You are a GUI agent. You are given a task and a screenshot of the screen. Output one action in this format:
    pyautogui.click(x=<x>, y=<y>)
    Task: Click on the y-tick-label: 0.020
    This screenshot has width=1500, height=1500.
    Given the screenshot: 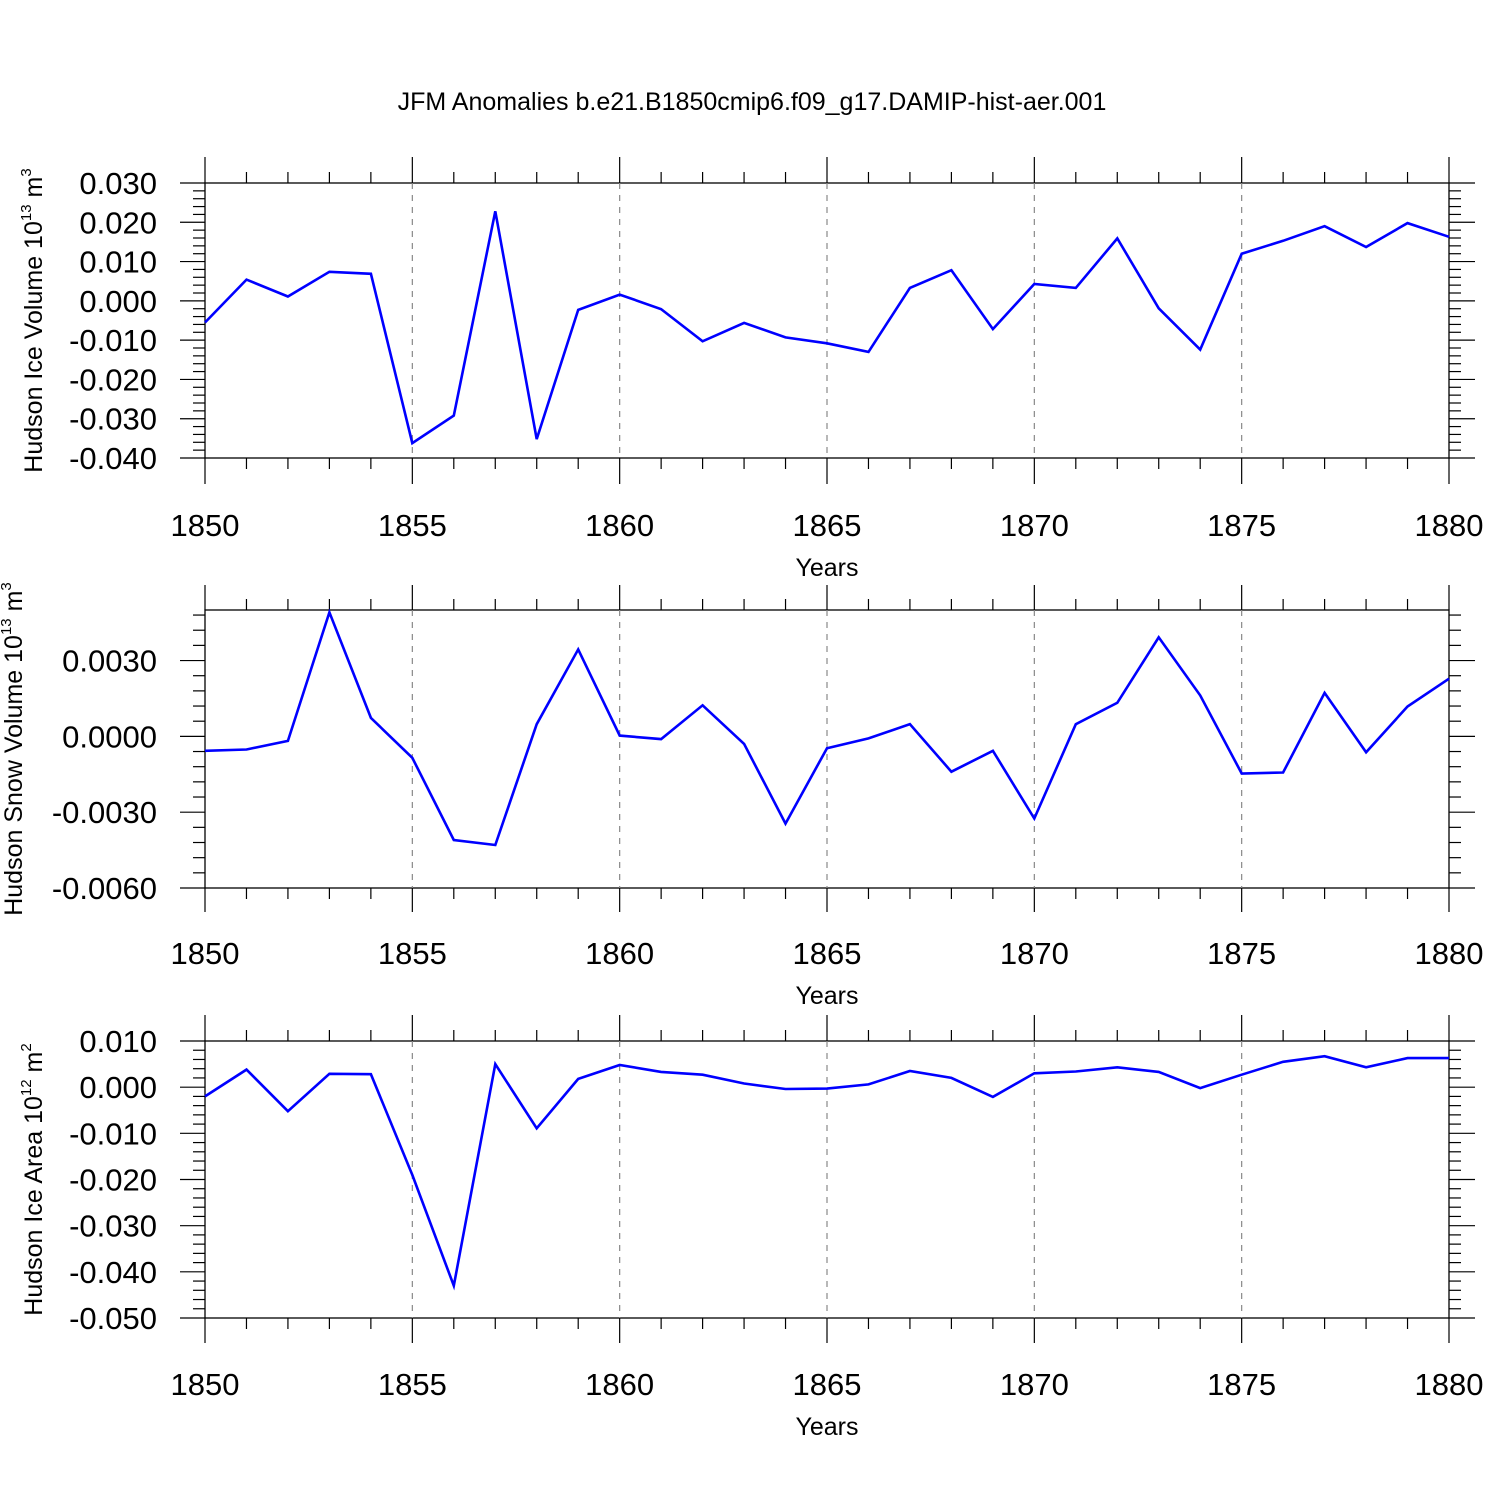 What is the action you would take?
    pyautogui.click(x=118, y=222)
    